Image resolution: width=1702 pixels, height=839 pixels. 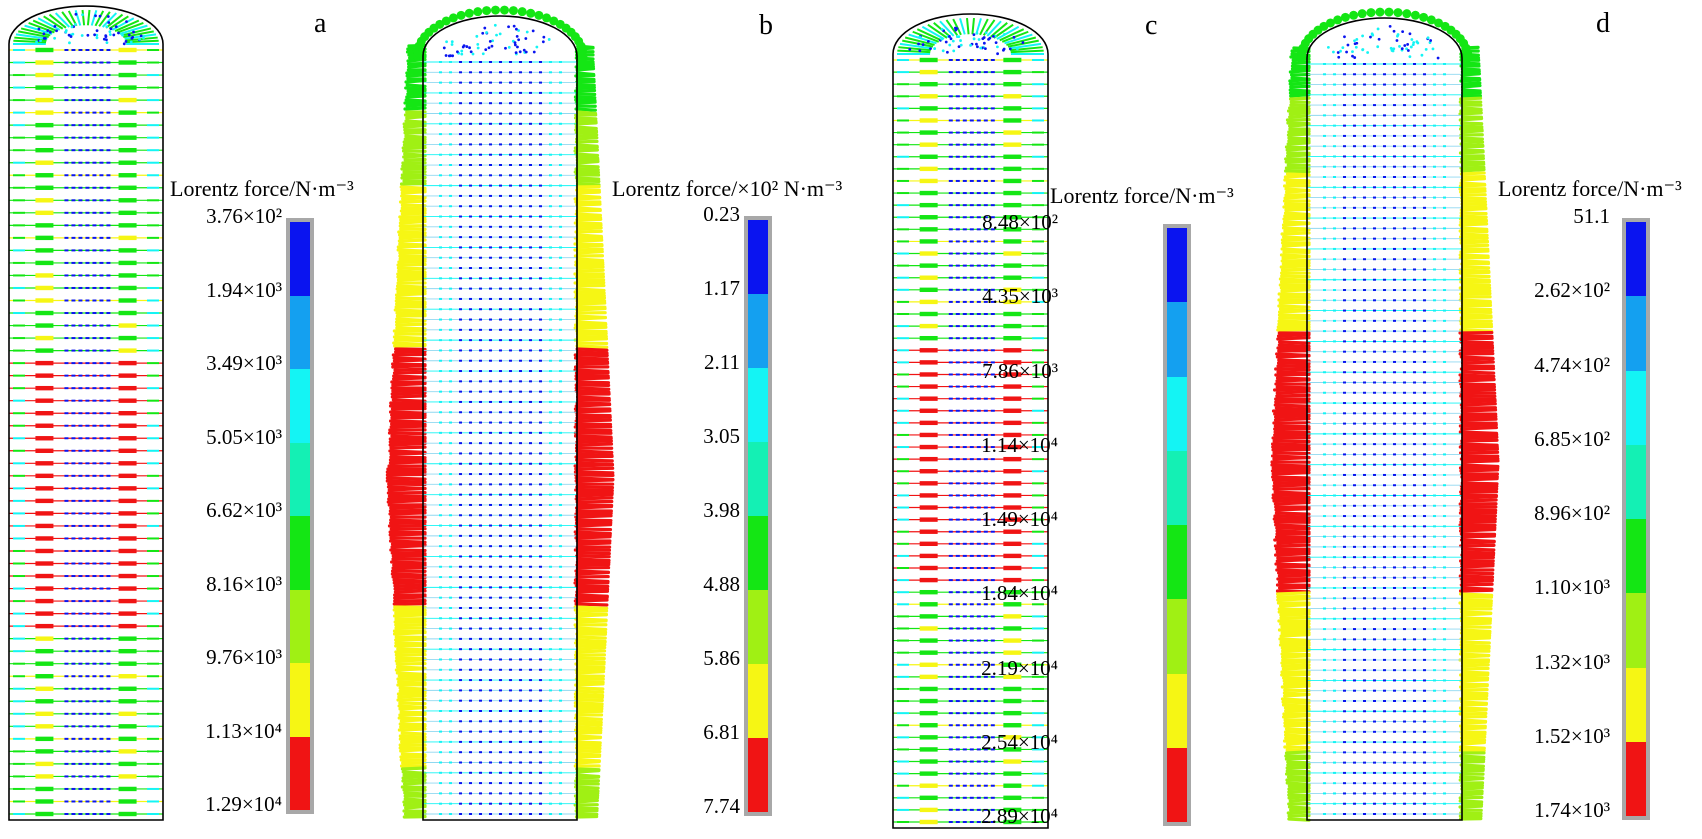 I want to click on panel-c-field, so click(x=970, y=421).